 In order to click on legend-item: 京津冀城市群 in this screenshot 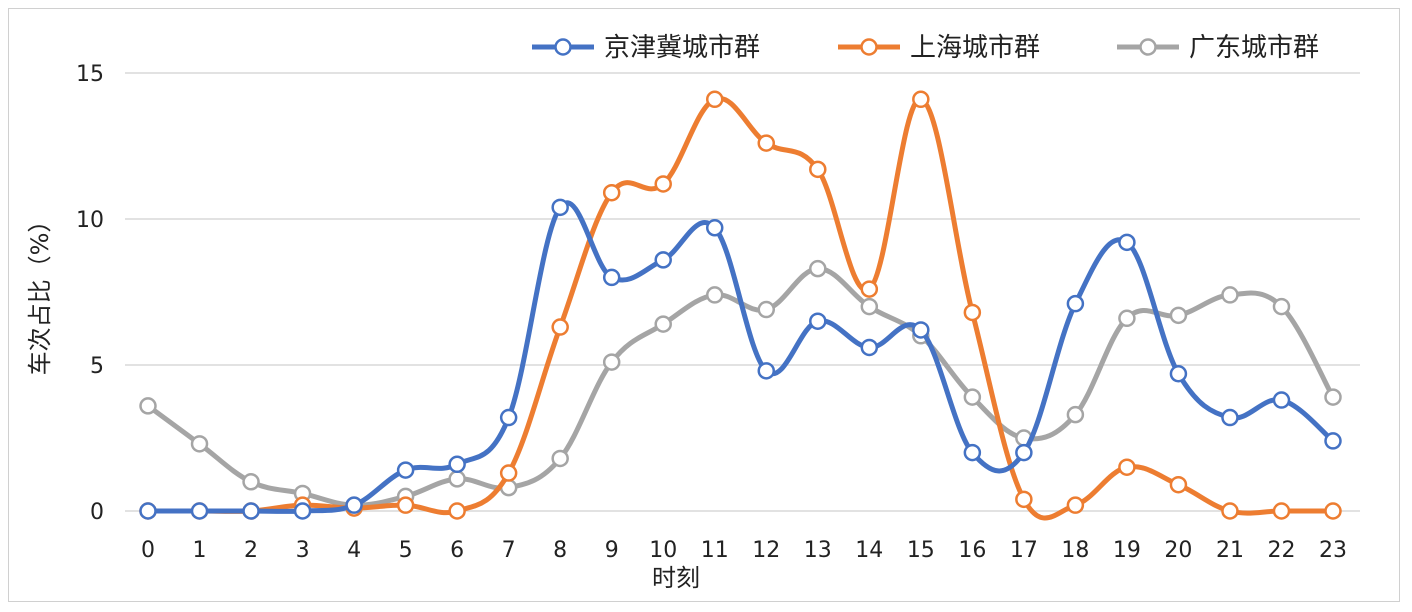, I will do `click(646, 48)`.